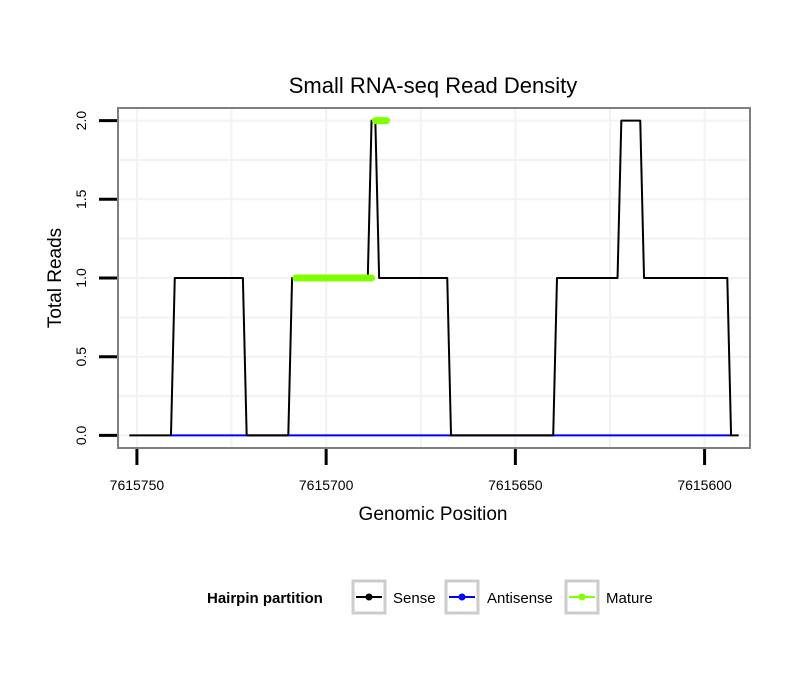 The width and height of the screenshot is (810, 690). I want to click on y-tick-label: 0.0, so click(81, 435).